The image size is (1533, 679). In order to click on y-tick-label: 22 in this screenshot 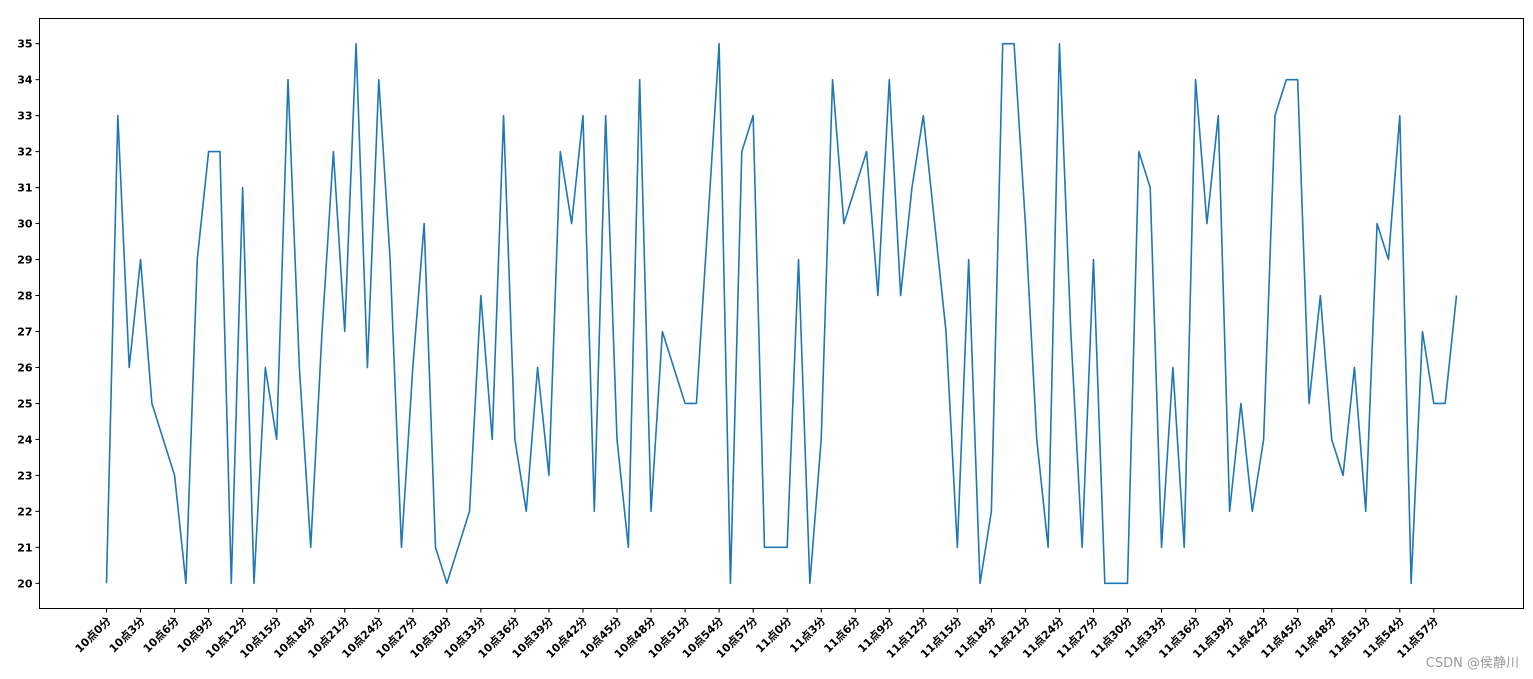, I will do `click(24, 511)`.